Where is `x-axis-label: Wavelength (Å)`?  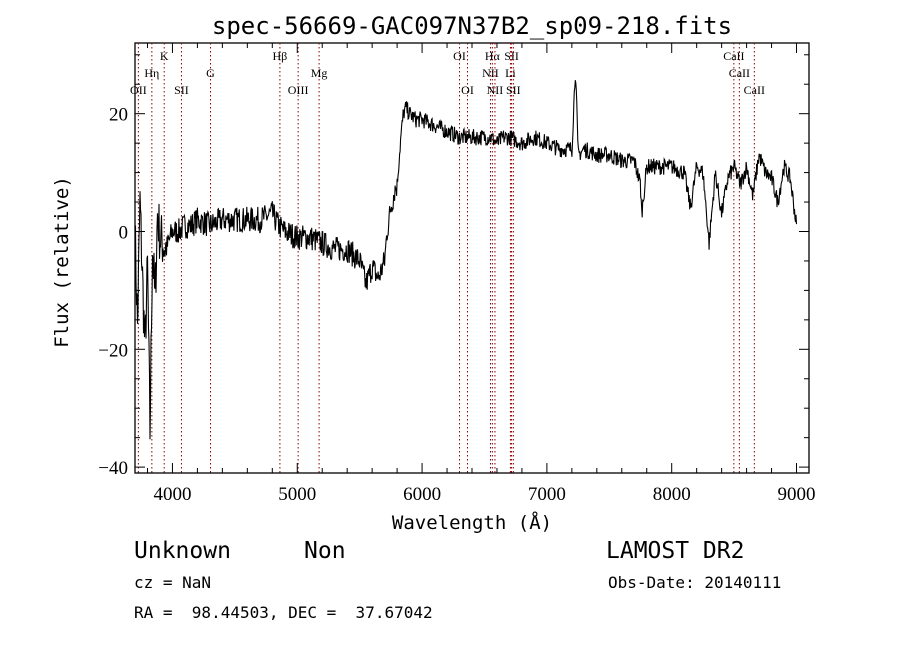 x-axis-label: Wavelength (Å) is located at coordinates (472, 522).